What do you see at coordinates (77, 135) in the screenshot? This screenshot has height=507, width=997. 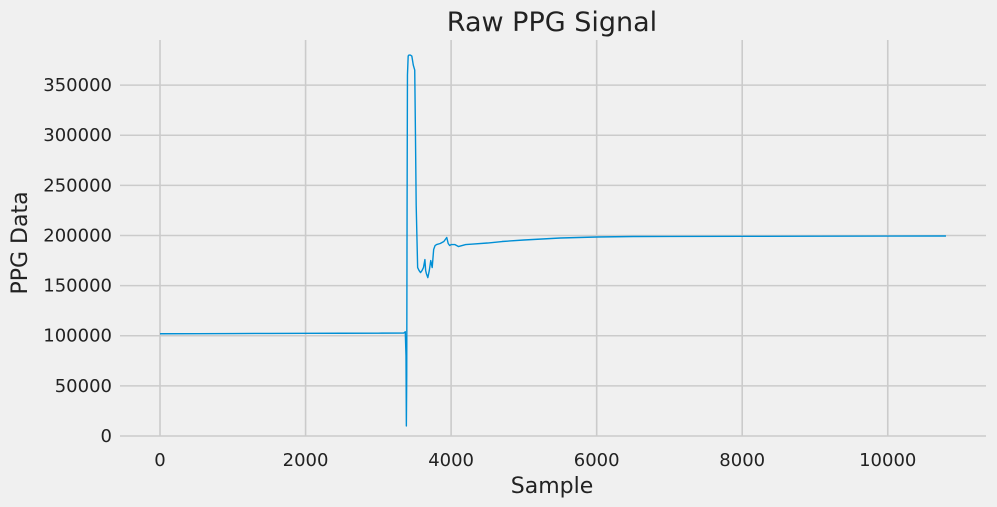 I see `y-tick-label: 300000` at bounding box center [77, 135].